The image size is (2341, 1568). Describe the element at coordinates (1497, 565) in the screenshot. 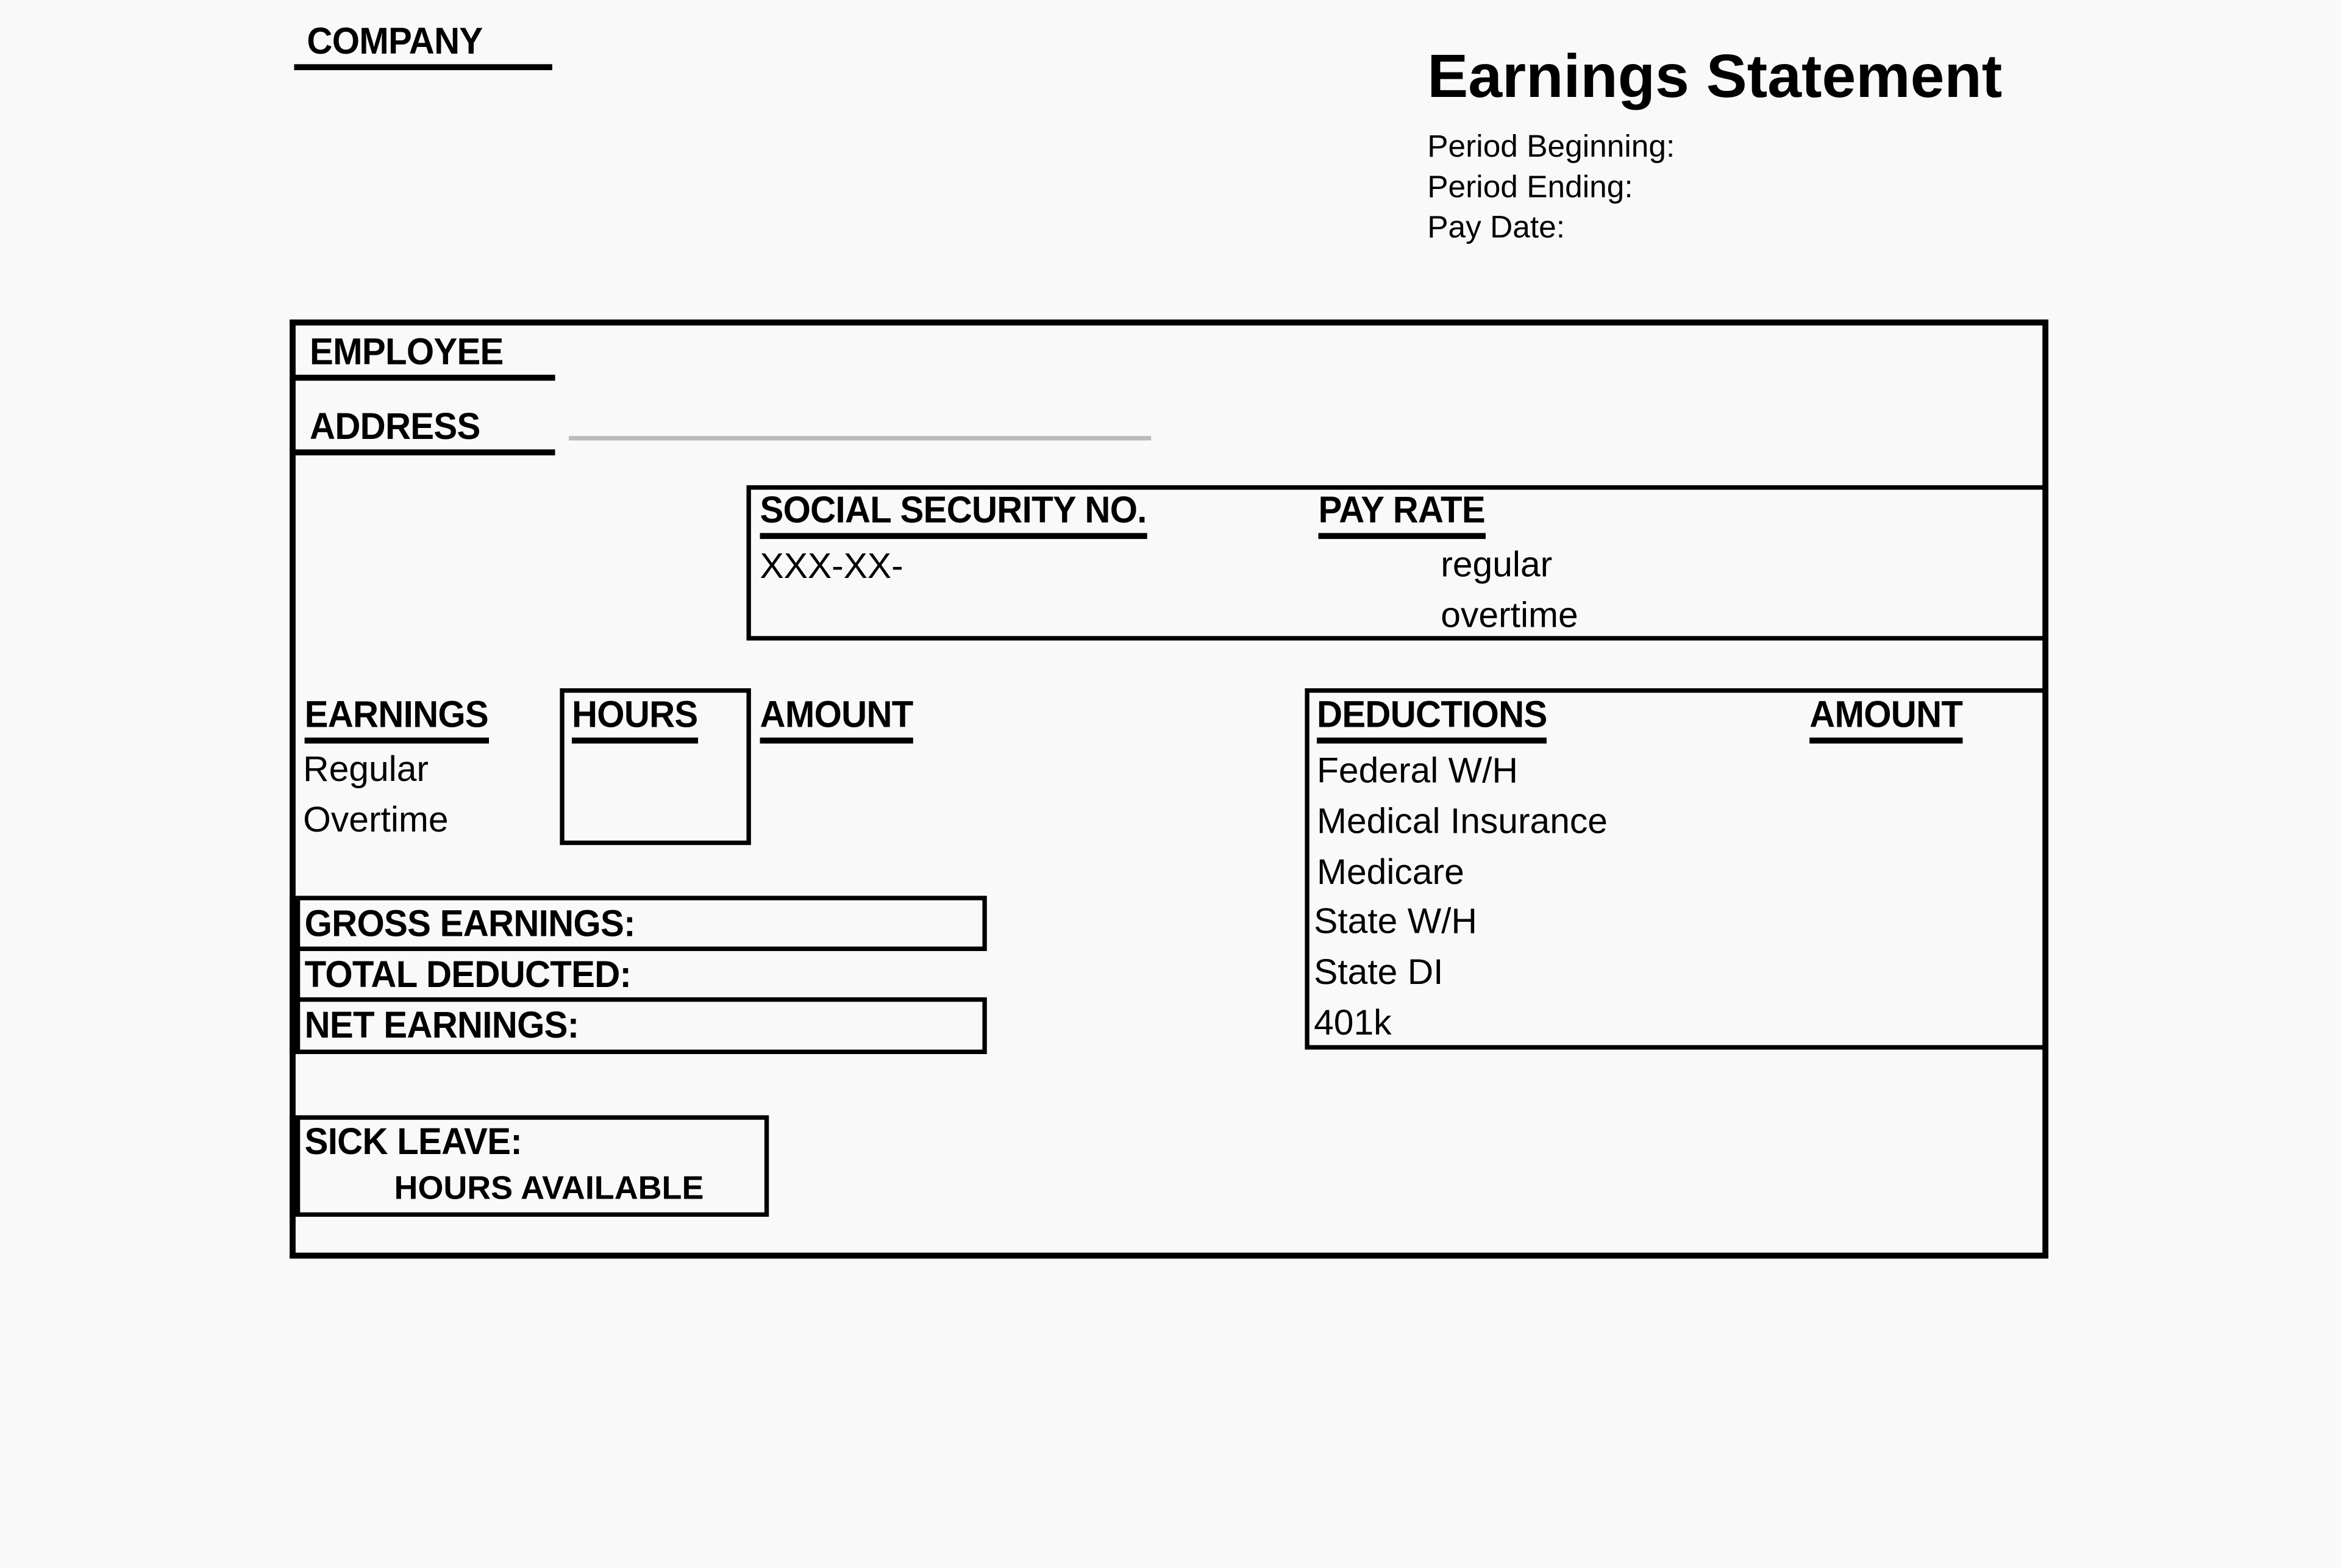

I see `pay-rate-regular-label: regular` at that location.